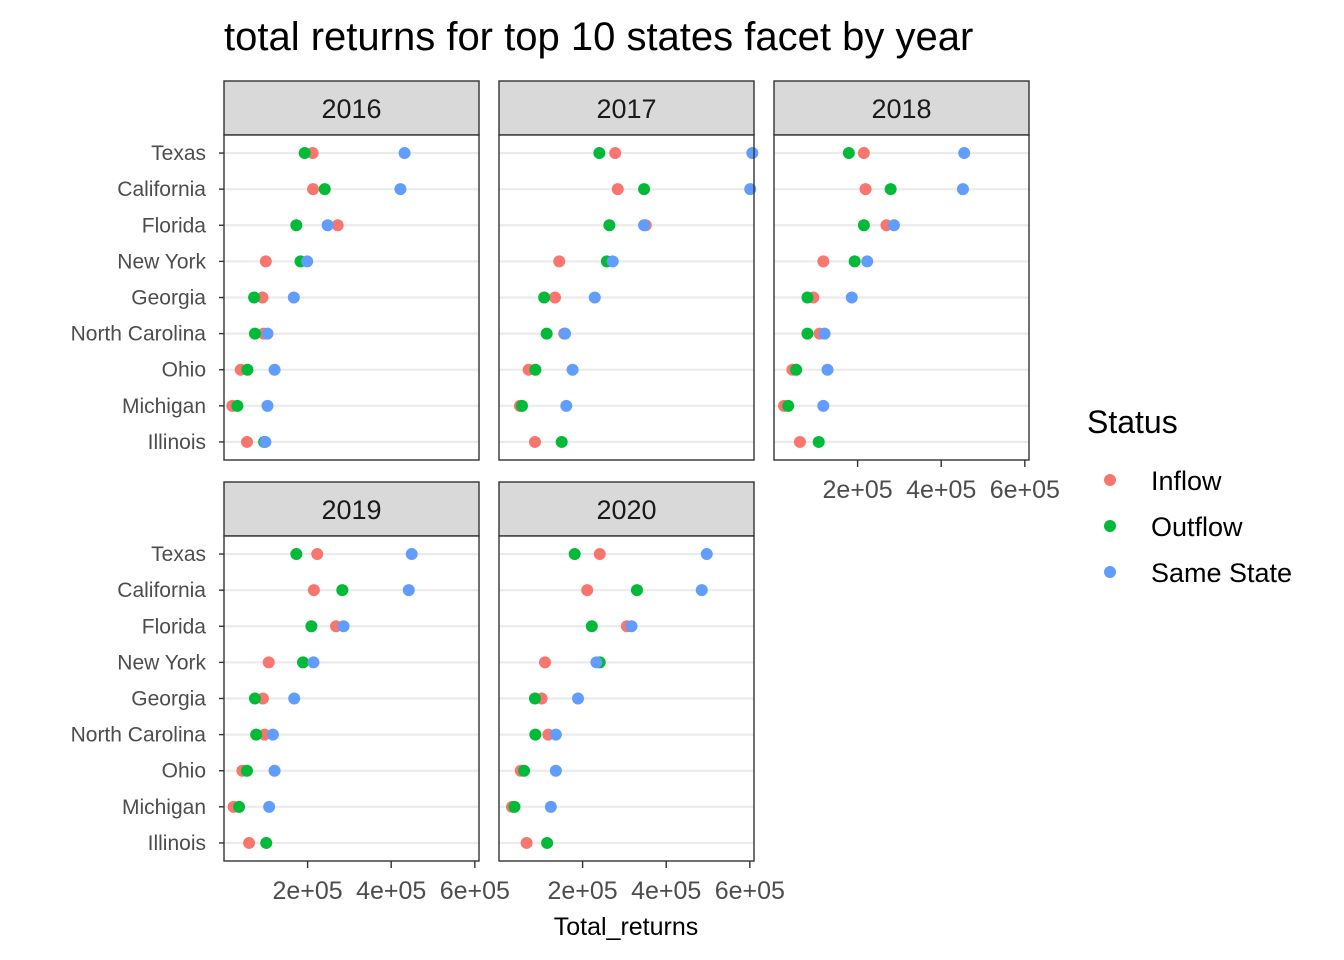 The height and width of the screenshot is (960, 1344). What do you see at coordinates (636, 590) in the screenshot?
I see `point-2020-outflow-california` at bounding box center [636, 590].